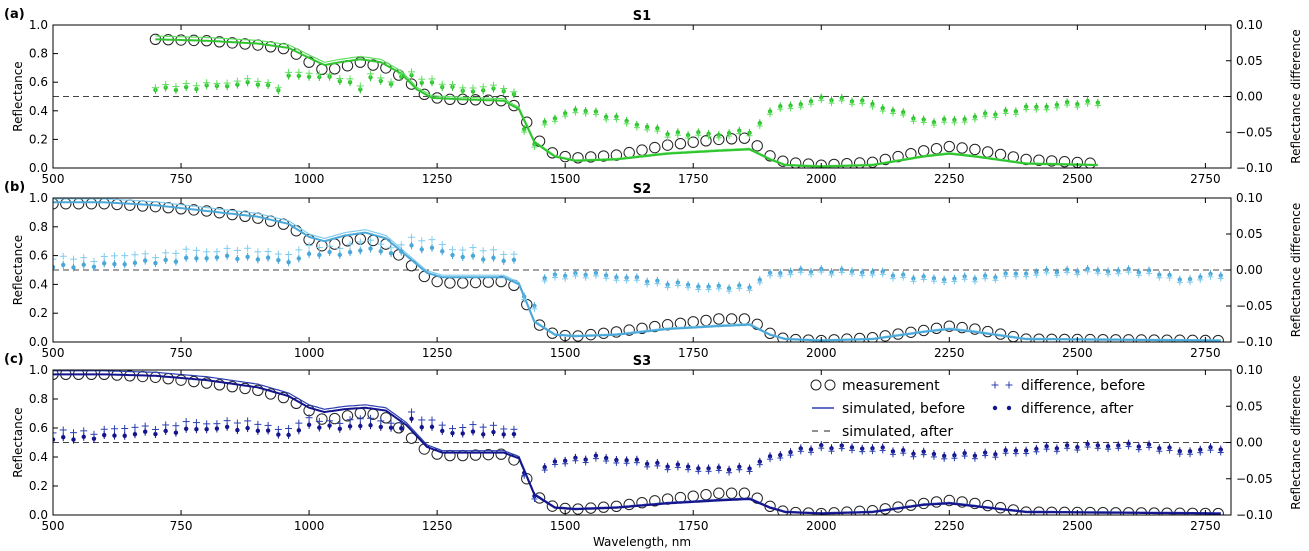 The width and height of the screenshot is (1309, 551). What do you see at coordinates (642, 189) in the screenshot?
I see `panel-title: S2` at bounding box center [642, 189].